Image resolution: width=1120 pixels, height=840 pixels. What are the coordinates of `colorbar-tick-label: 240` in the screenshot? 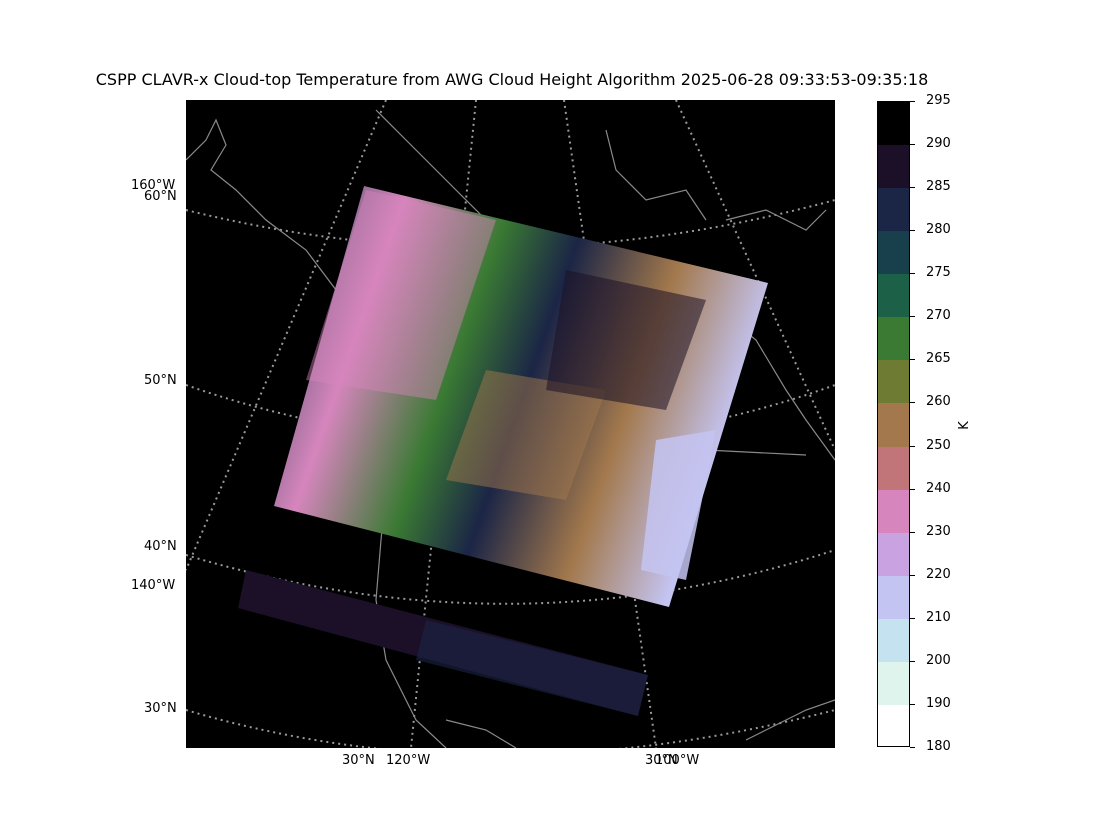 It's located at (938, 488).